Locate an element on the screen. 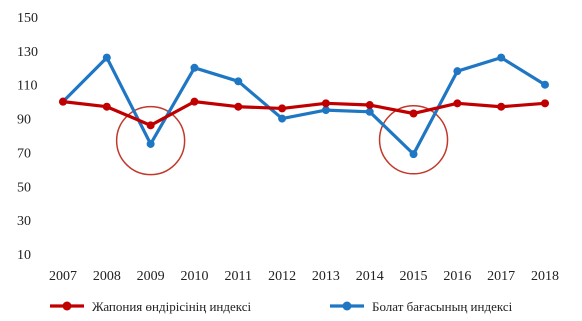 Image resolution: width=582 pixels, height=321 pixels. y-tick-label: 90 is located at coordinates (24, 120).